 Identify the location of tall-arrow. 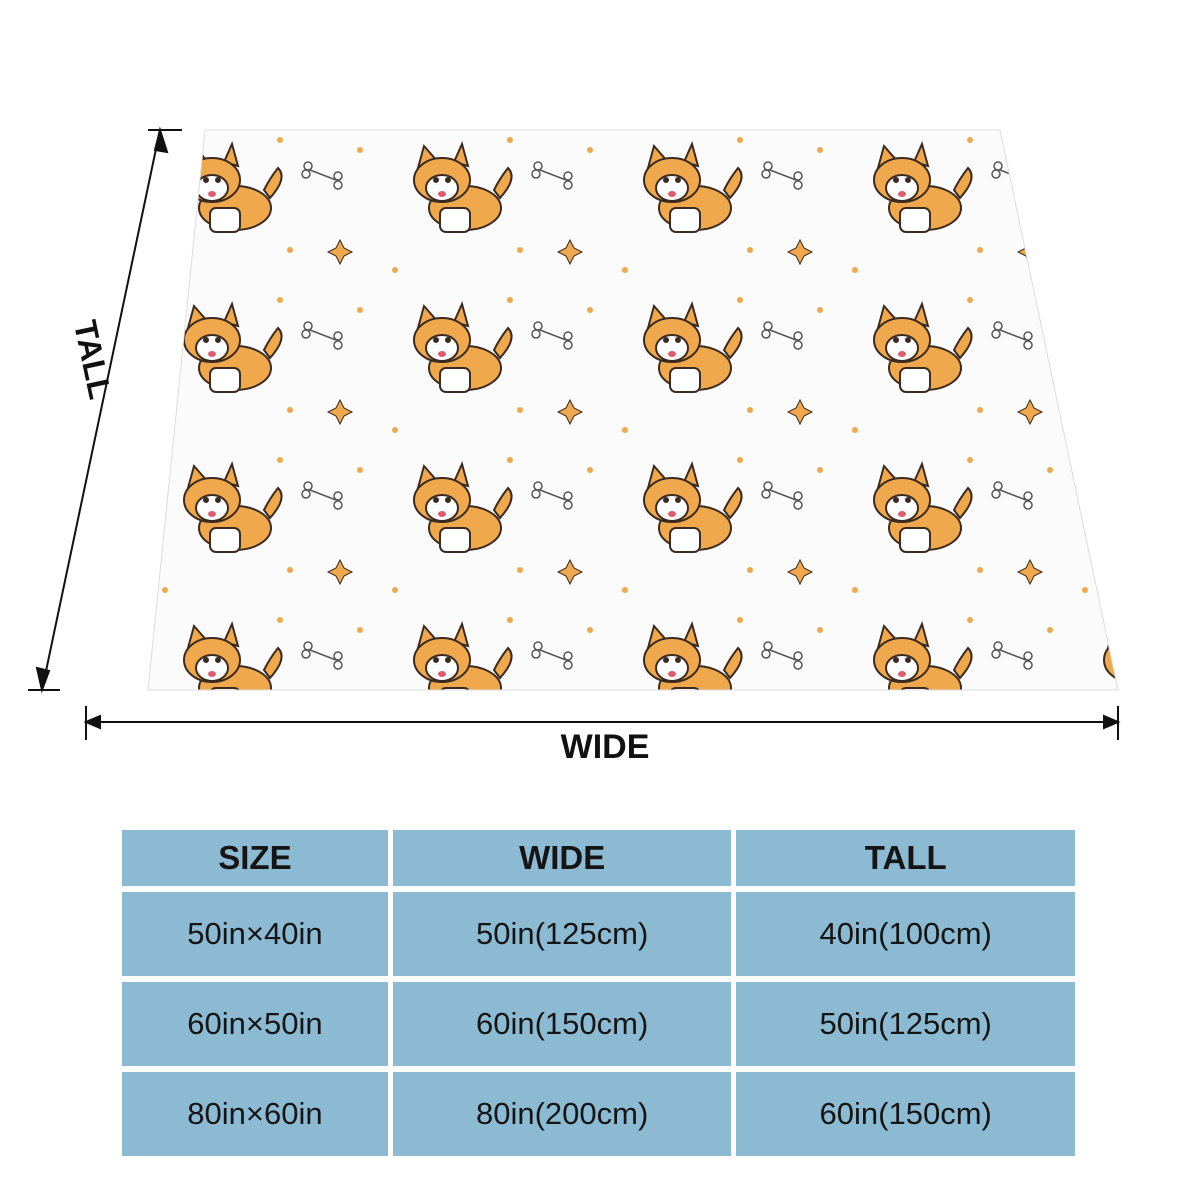
(101, 410).